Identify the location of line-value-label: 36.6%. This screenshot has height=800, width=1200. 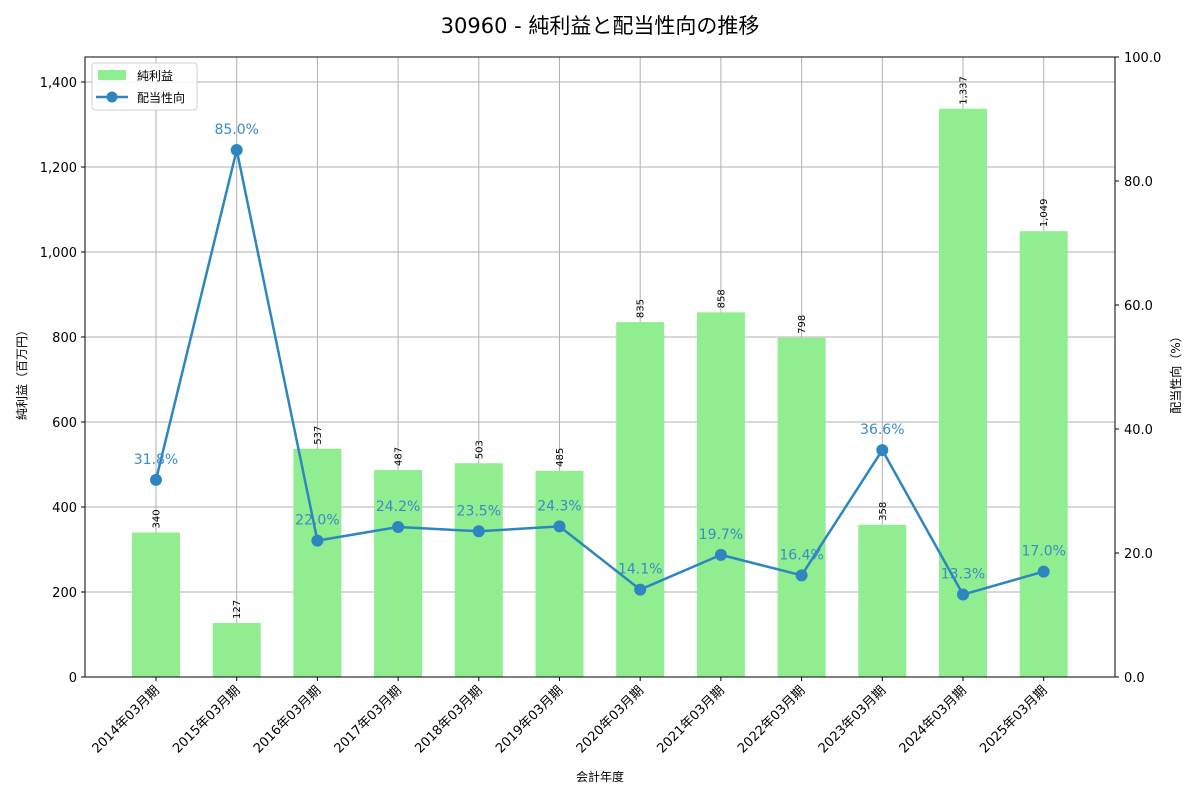
(882, 430).